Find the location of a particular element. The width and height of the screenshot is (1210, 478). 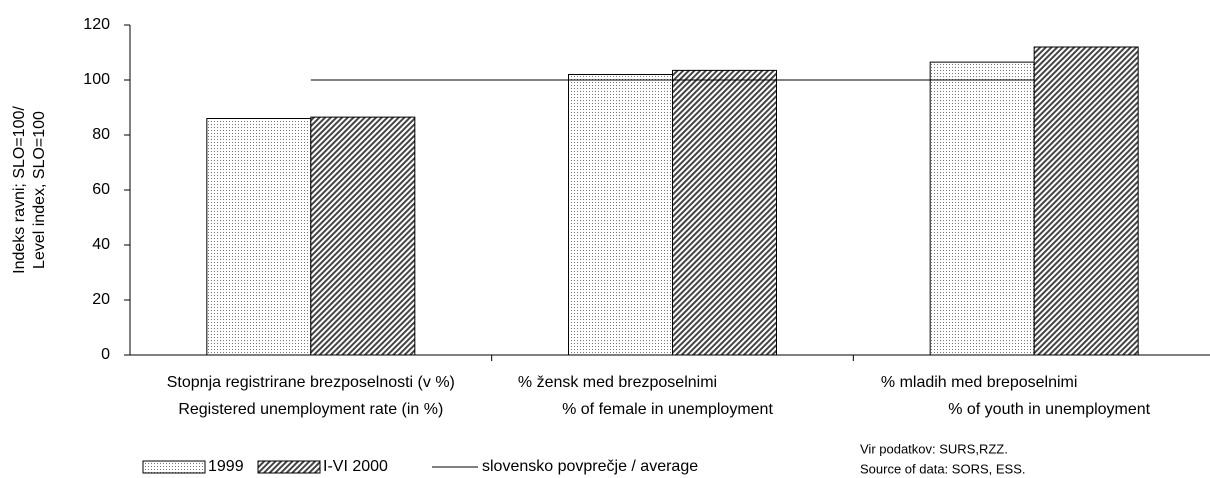

y-tick-label: 20 is located at coordinates (101, 299).